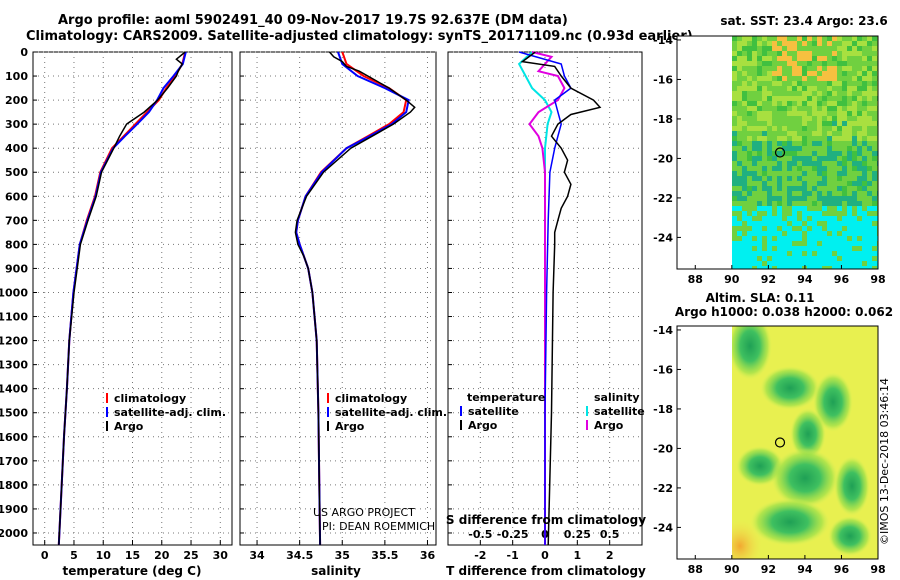  What do you see at coordinates (850, 536) in the screenshot?
I see `sla-blob` at bounding box center [850, 536].